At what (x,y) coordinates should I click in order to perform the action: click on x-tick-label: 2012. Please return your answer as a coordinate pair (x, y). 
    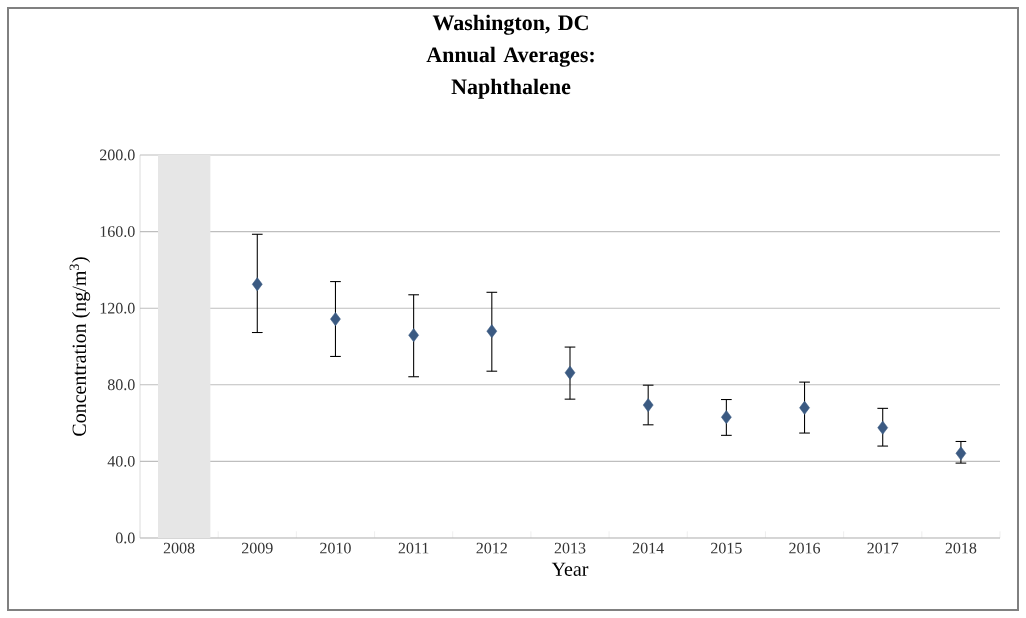
    Looking at the image, I should click on (491, 548).